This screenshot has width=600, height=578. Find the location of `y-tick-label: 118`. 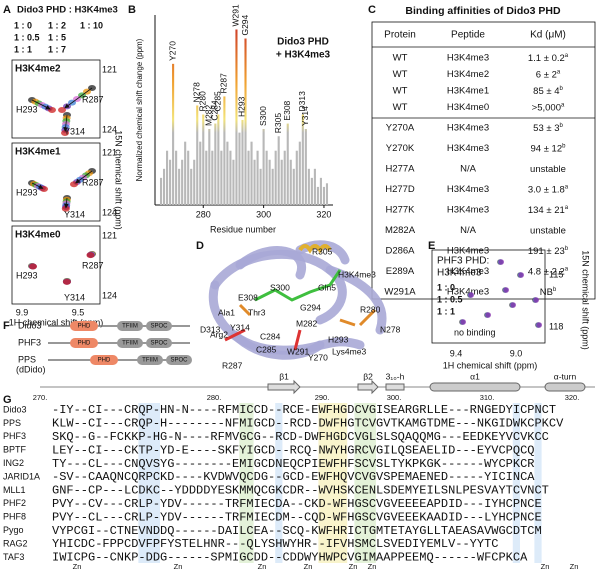

y-tick-label: 118 is located at coordinates (556, 326).